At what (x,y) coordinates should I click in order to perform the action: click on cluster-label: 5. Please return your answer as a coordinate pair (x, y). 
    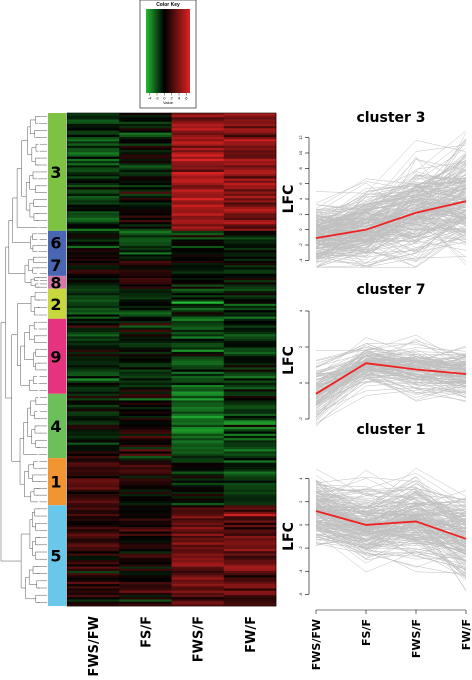
    Looking at the image, I should click on (55, 556).